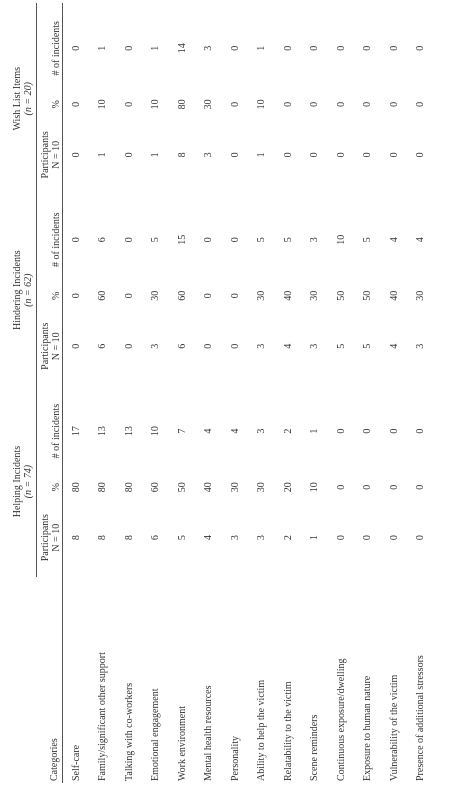 The height and width of the screenshot is (791, 456). What do you see at coordinates (288, 731) in the screenshot?
I see `category-cell: Relatability to the victim` at bounding box center [288, 731].